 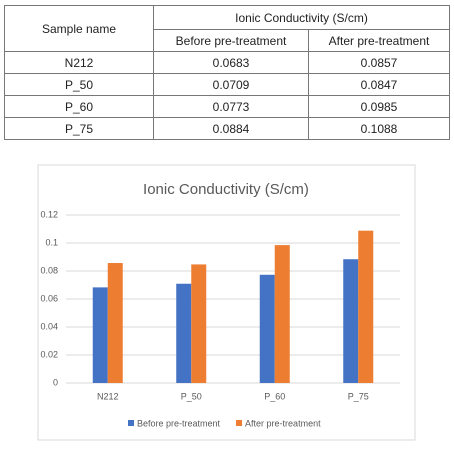 What do you see at coordinates (301, 17) in the screenshot?
I see `header-cell: Ionic Conductivity (S/cm)` at bounding box center [301, 17].